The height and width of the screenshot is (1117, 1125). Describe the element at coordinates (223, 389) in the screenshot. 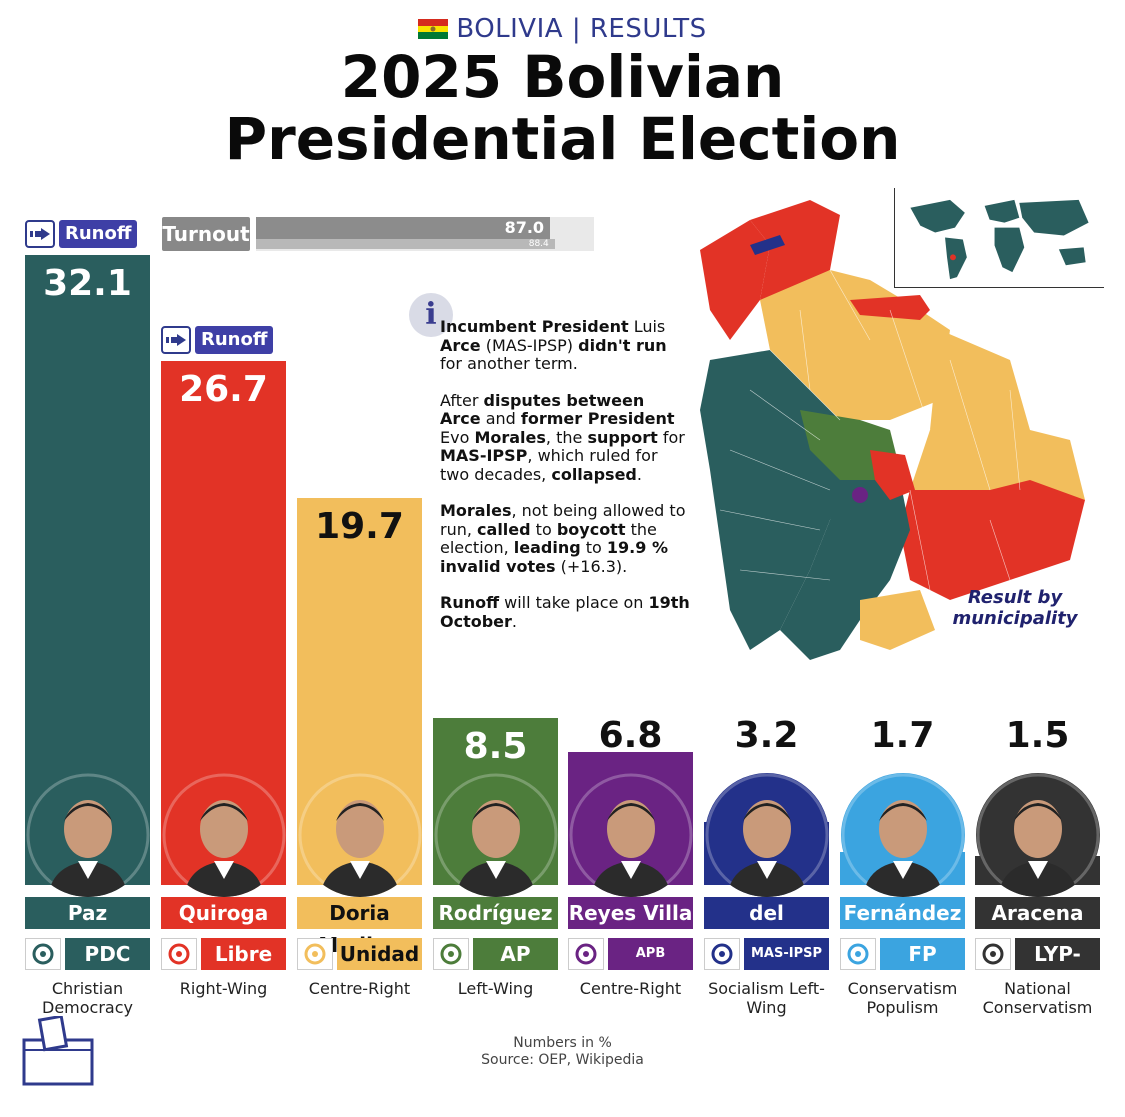

I see `bar-value-label-1: 26.7` at that location.